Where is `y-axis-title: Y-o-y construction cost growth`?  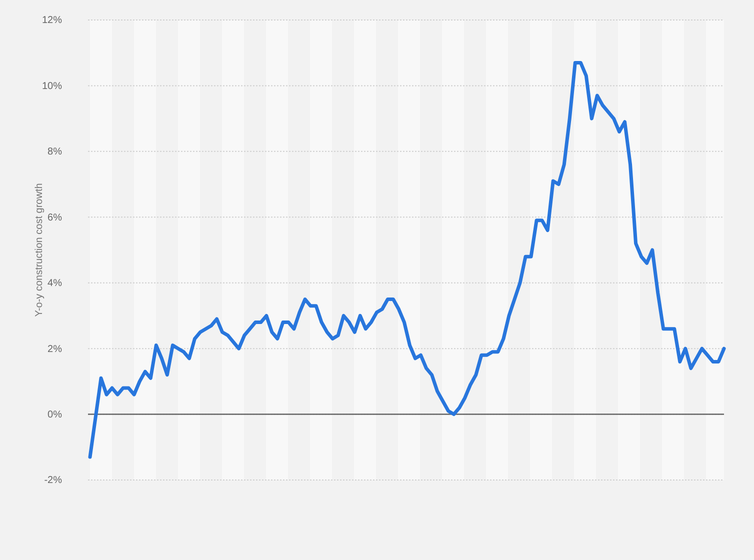 y-axis-title: Y-o-y construction cost growth is located at coordinates (39, 250).